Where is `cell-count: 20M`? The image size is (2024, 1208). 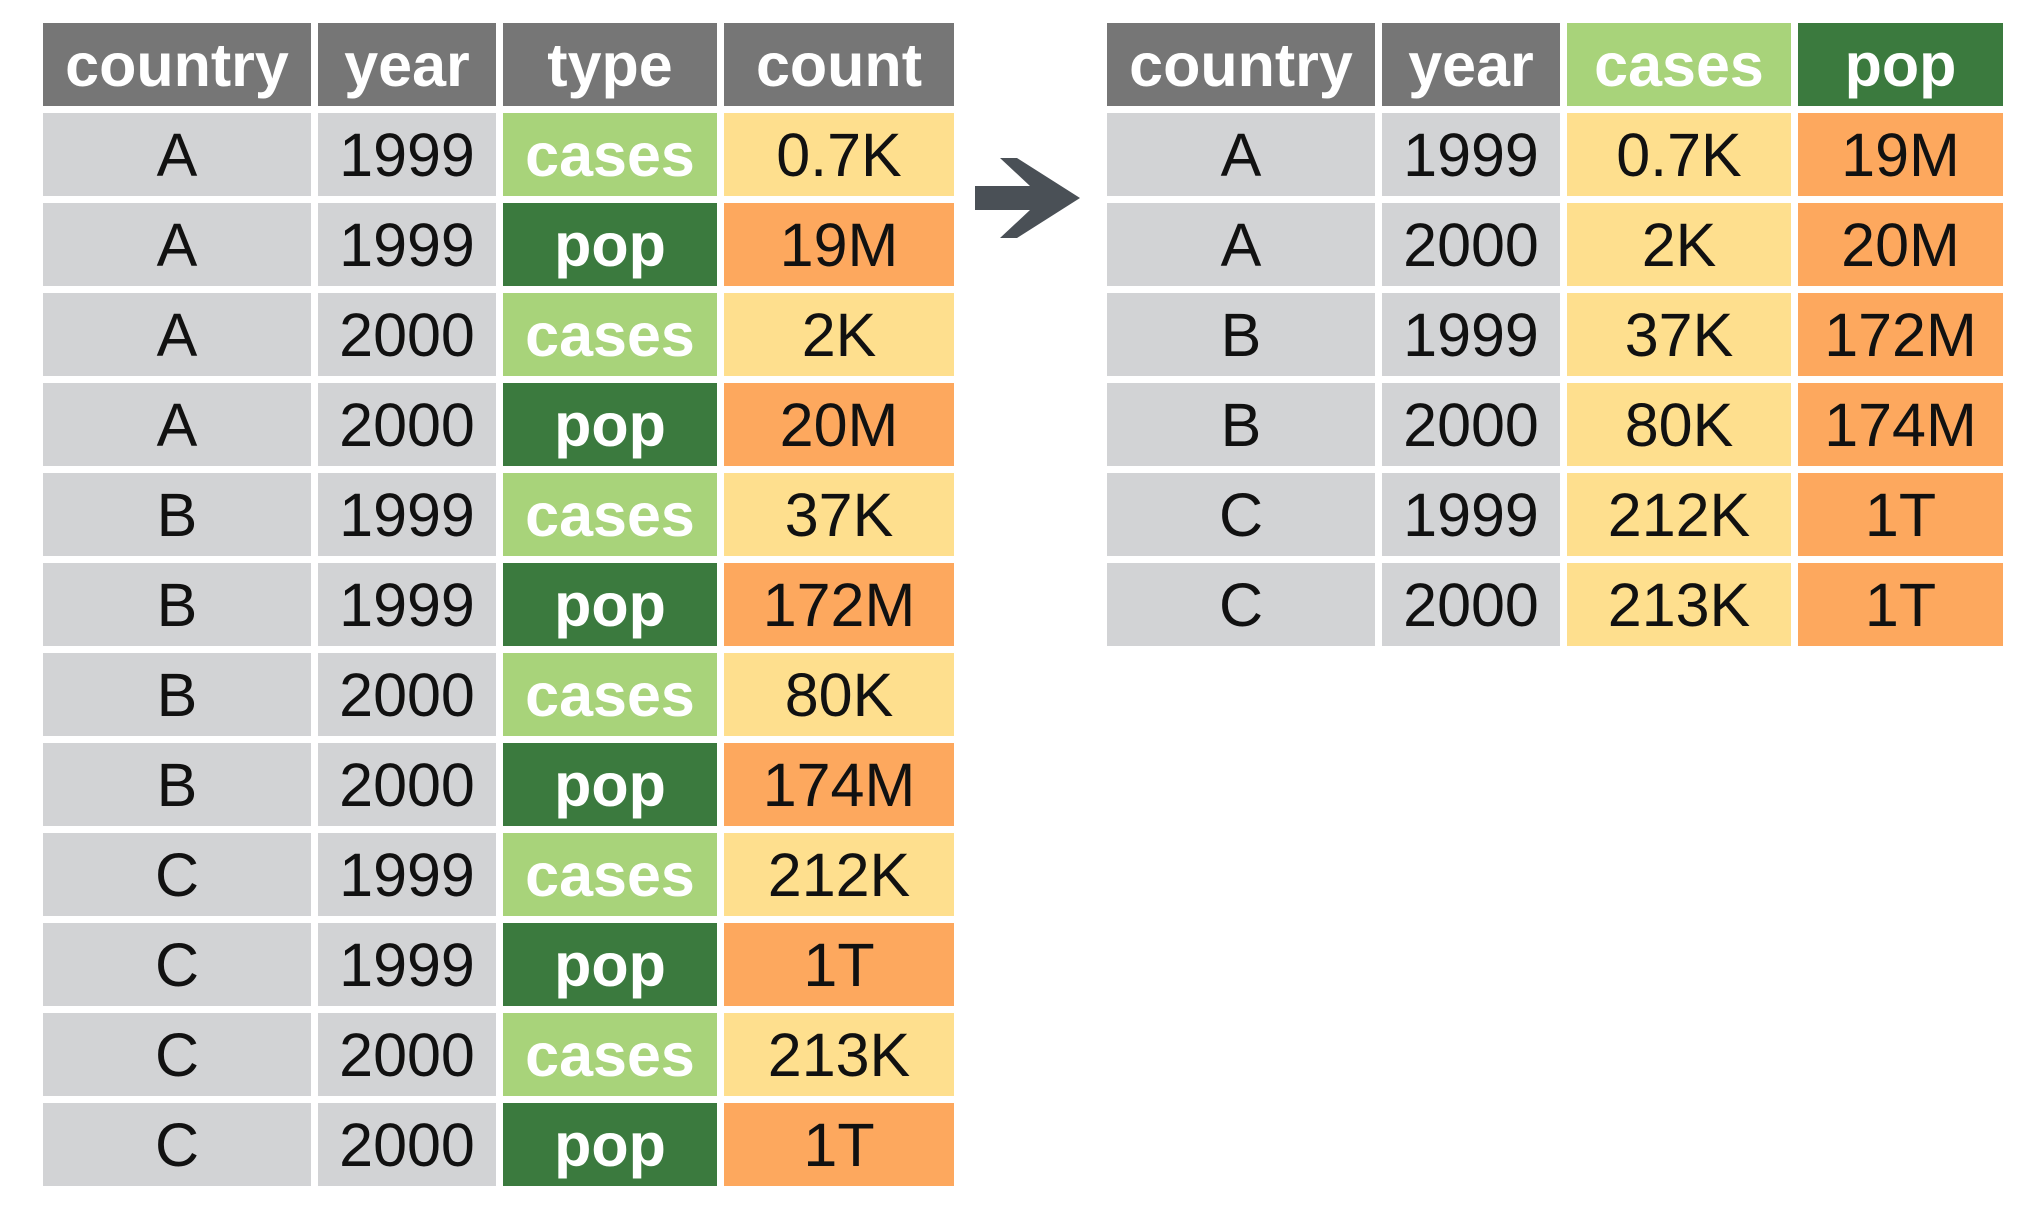 cell-count: 20M is located at coordinates (839, 424).